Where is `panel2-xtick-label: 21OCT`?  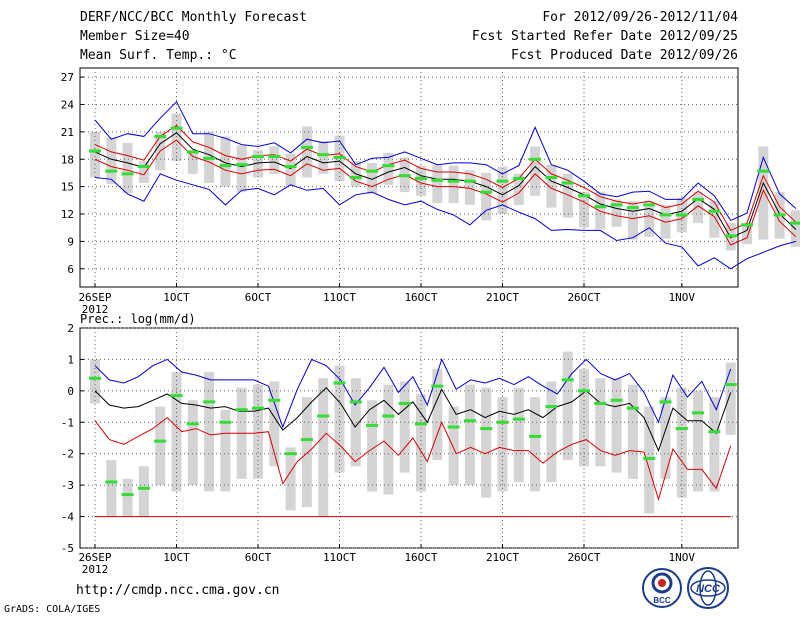
panel2-xtick-label: 21OCT is located at coordinates (502, 557).